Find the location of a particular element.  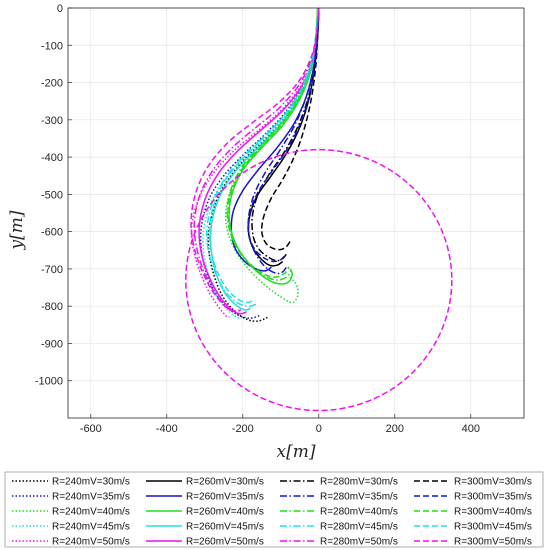

curves is located at coordinates (255, 164).